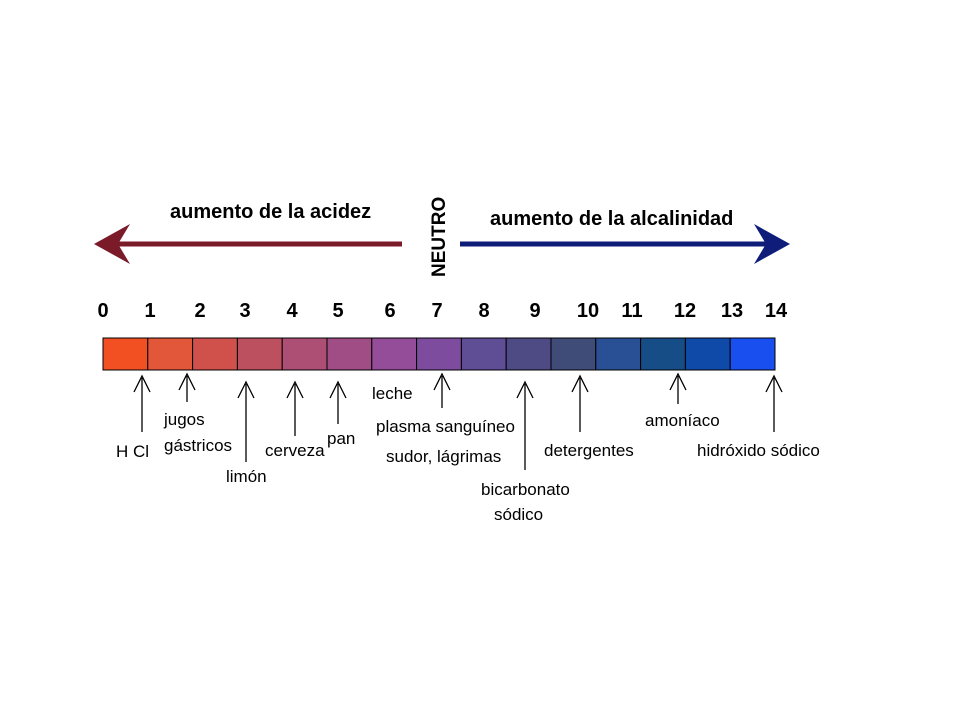  Describe the element at coordinates (443, 456) in the screenshot. I see `label-plasma-line2: sudor, lágrimas` at that location.